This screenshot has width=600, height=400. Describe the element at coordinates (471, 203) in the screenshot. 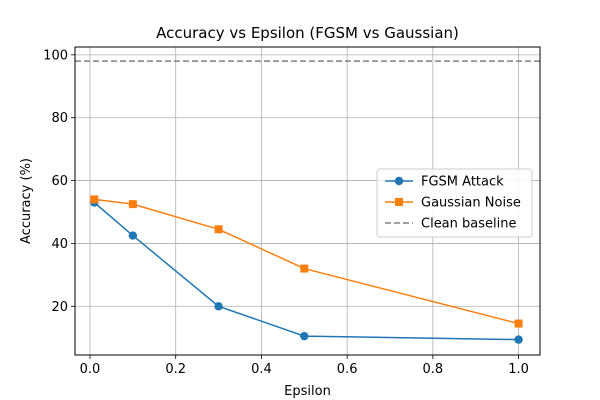

I see `legend-gaussian-noise-label: Gaussian Noise` at that location.